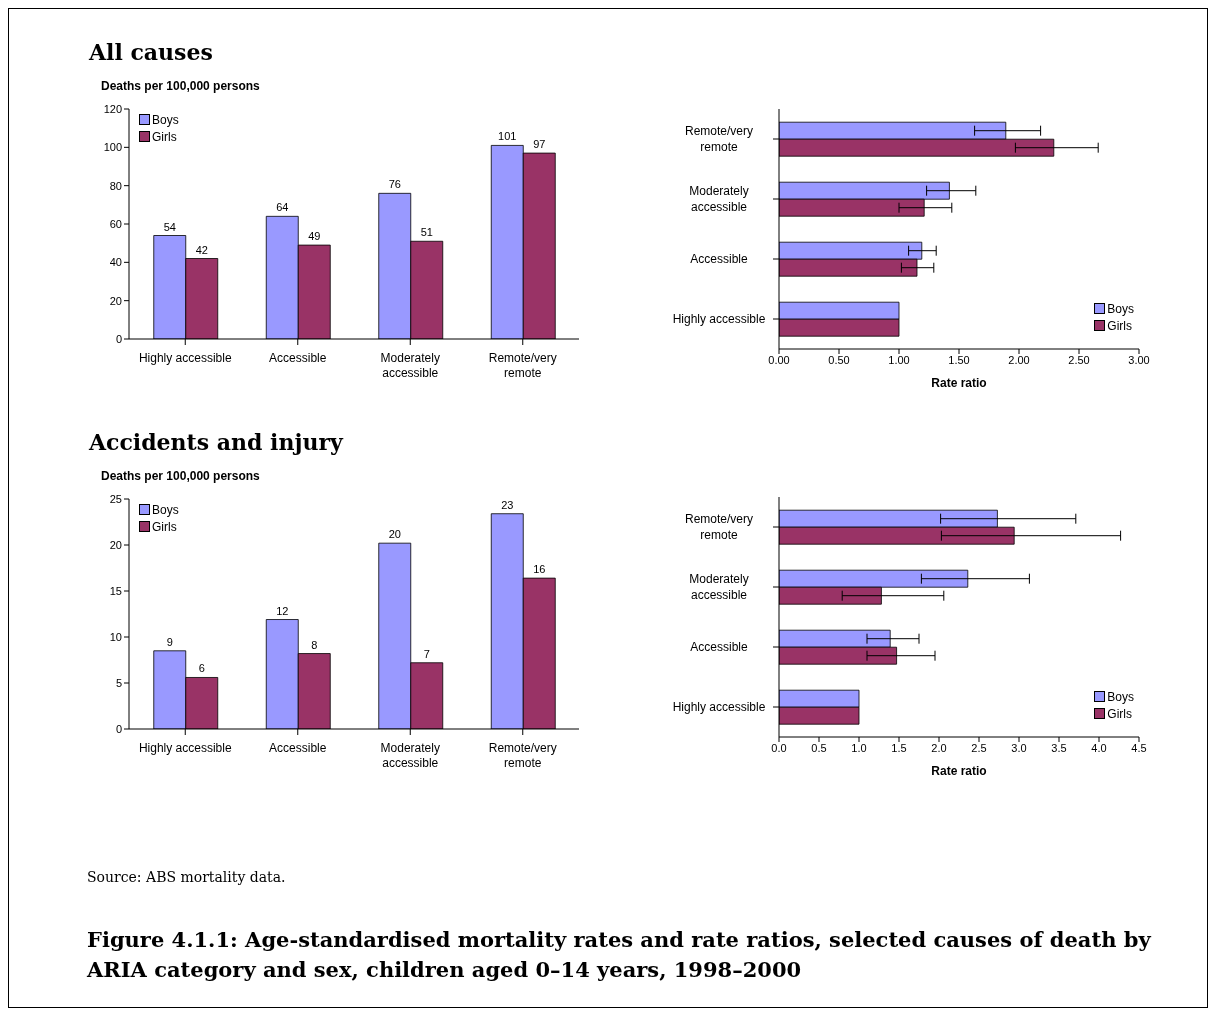 This screenshot has width=1216, height=1017. Describe the element at coordinates (118, 682) in the screenshot. I see `y-tick-label: 5` at that location.